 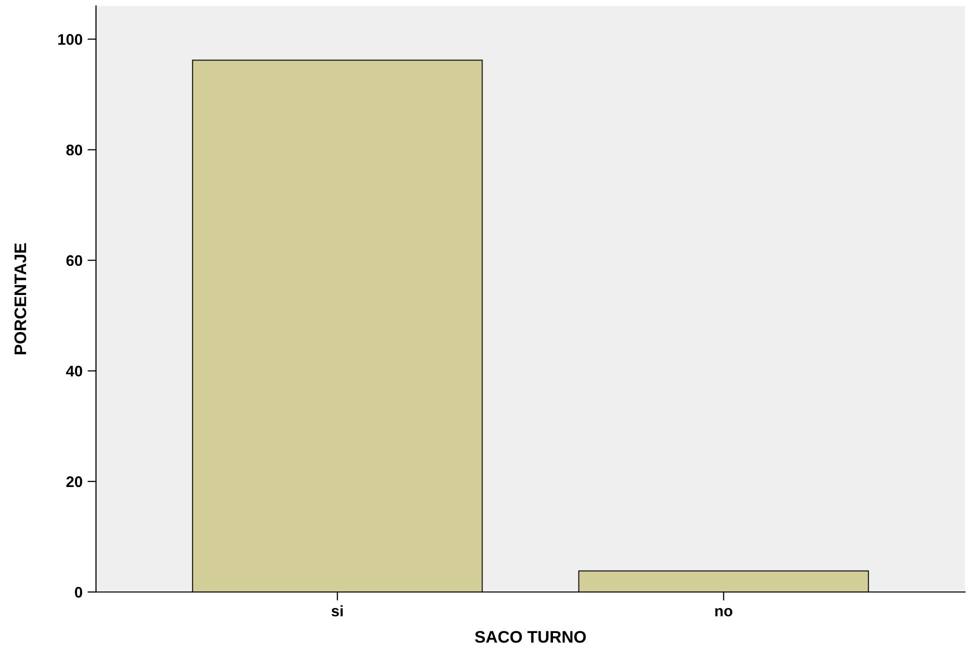 I want to click on y-tick-label: 40, so click(x=74, y=371).